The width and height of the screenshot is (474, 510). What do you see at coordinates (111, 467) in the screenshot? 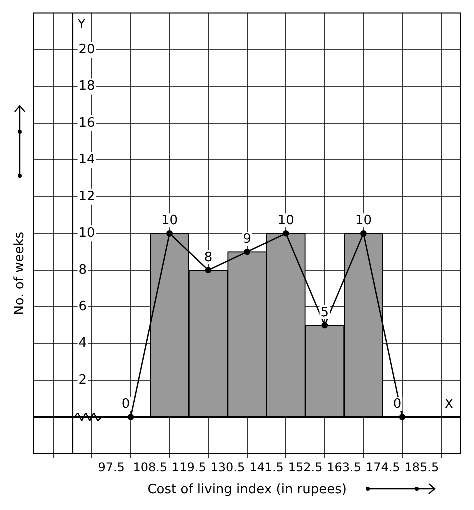
I see `x-tick-label: 97.5` at bounding box center [111, 467].